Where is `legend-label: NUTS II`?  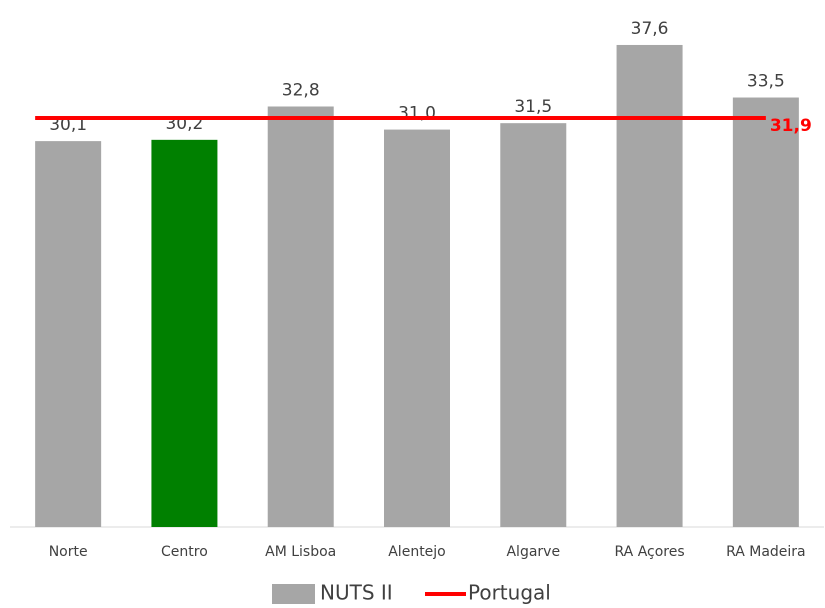 legend-label: NUTS II is located at coordinates (356, 593).